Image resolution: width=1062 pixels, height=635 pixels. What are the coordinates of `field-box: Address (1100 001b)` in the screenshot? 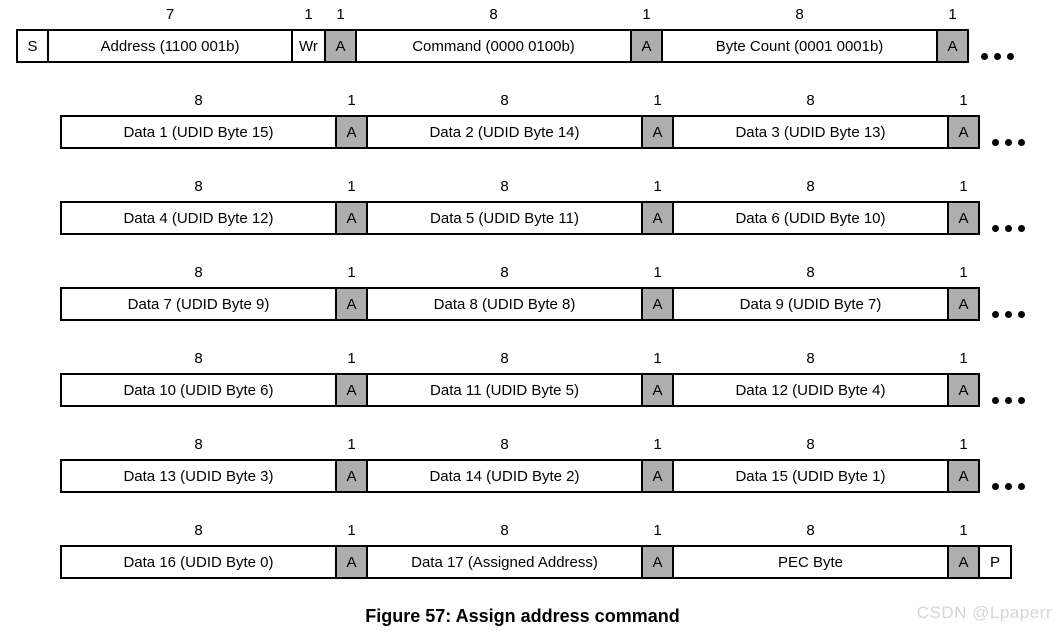 It's located at (170, 46).